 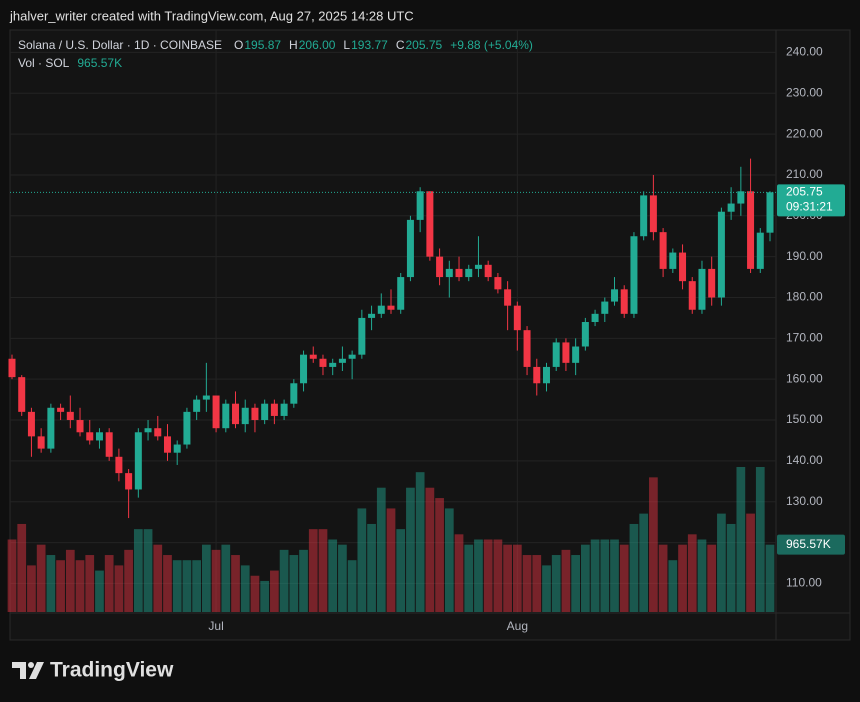 What do you see at coordinates (809, 206) in the screenshot?
I see `countdown: 09:31:21` at bounding box center [809, 206].